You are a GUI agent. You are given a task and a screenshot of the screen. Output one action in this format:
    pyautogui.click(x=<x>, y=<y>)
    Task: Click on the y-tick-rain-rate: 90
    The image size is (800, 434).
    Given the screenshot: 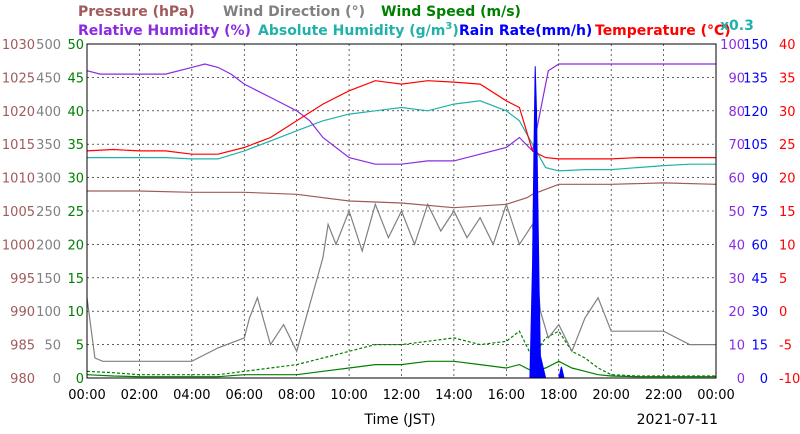 What is the action you would take?
    pyautogui.click(x=759, y=179)
    